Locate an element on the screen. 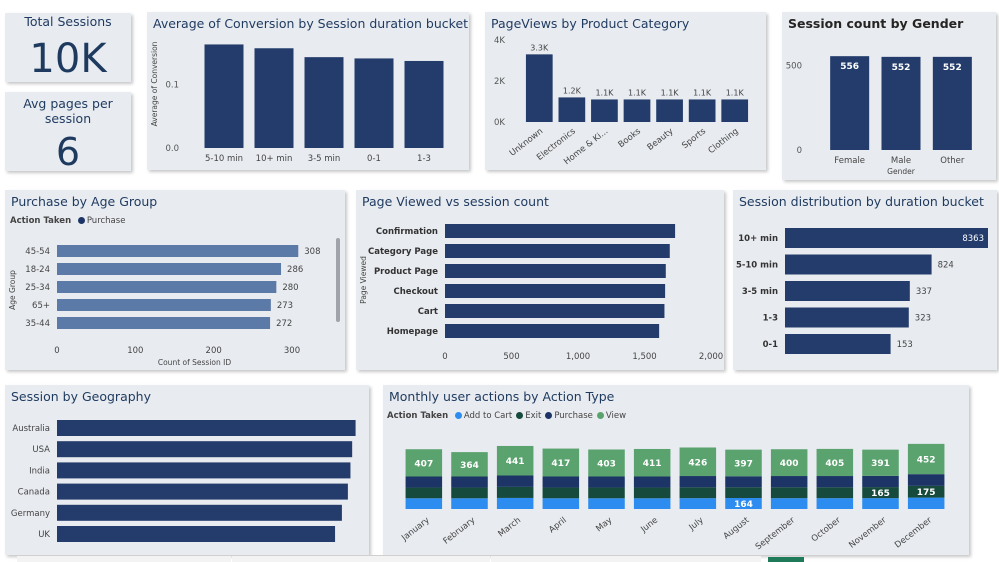 The height and width of the screenshot is (562, 999). monthly-exit-segment-january is located at coordinates (424, 493).